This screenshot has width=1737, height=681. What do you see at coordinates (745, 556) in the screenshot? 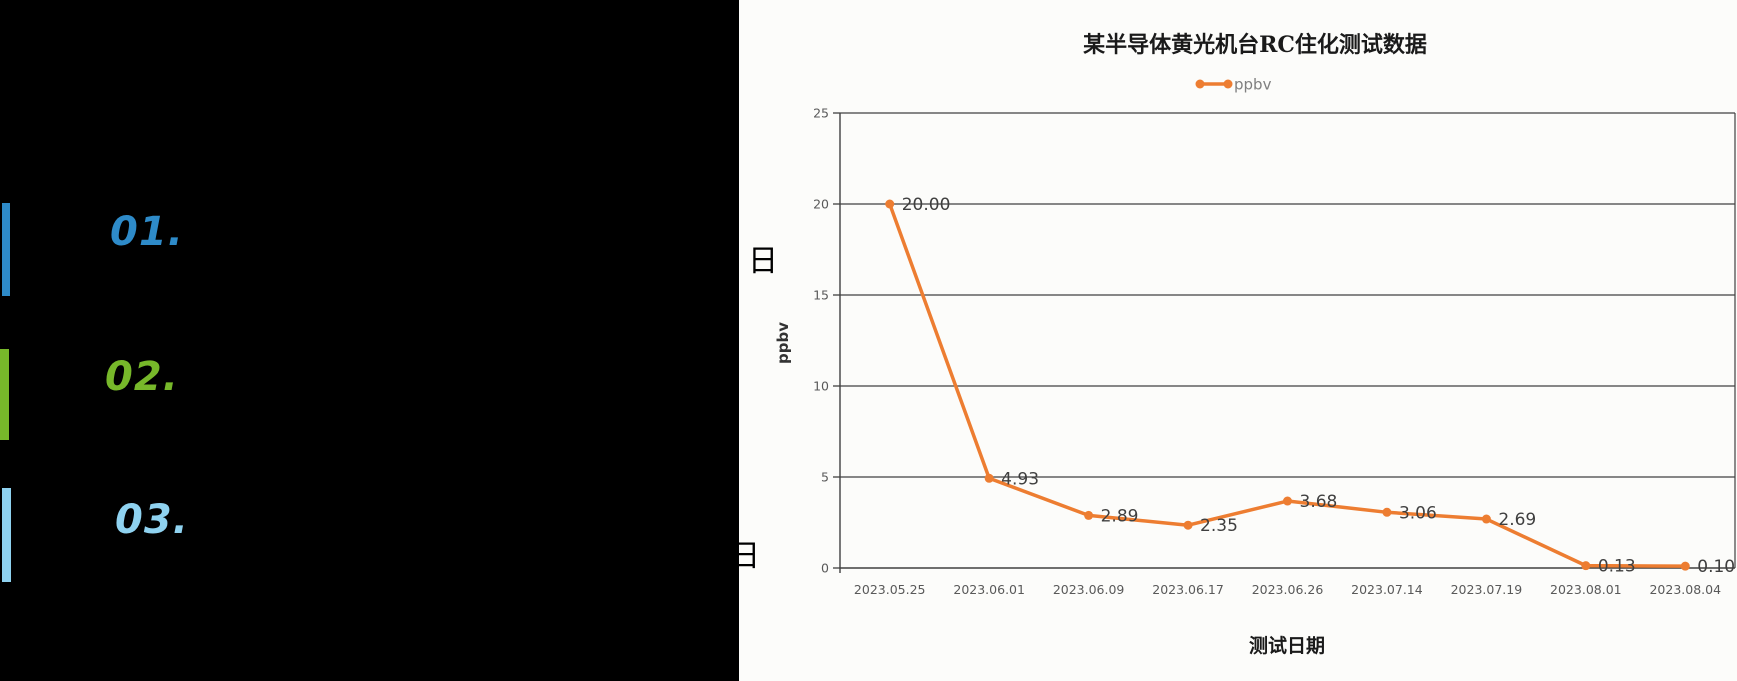
I see `stray-cjk-glyph-bottom: 日` at bounding box center [745, 556].